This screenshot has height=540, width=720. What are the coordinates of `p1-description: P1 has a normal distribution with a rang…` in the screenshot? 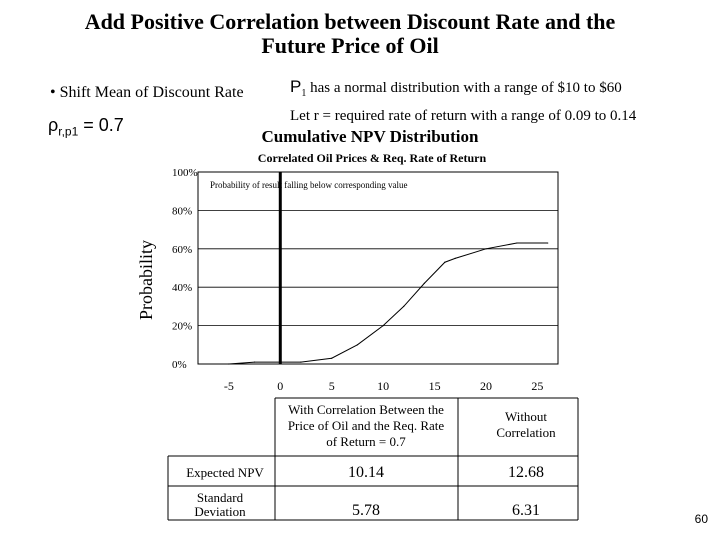 It's located at (463, 90).